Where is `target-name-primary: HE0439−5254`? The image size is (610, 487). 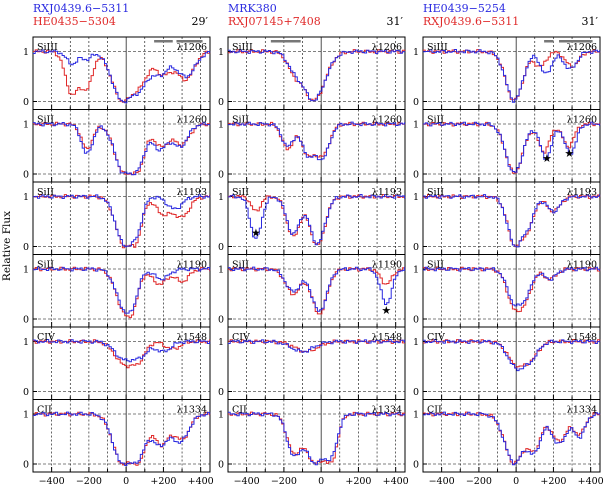
target-name-primary: HE0439−5254 is located at coordinates (464, 8).